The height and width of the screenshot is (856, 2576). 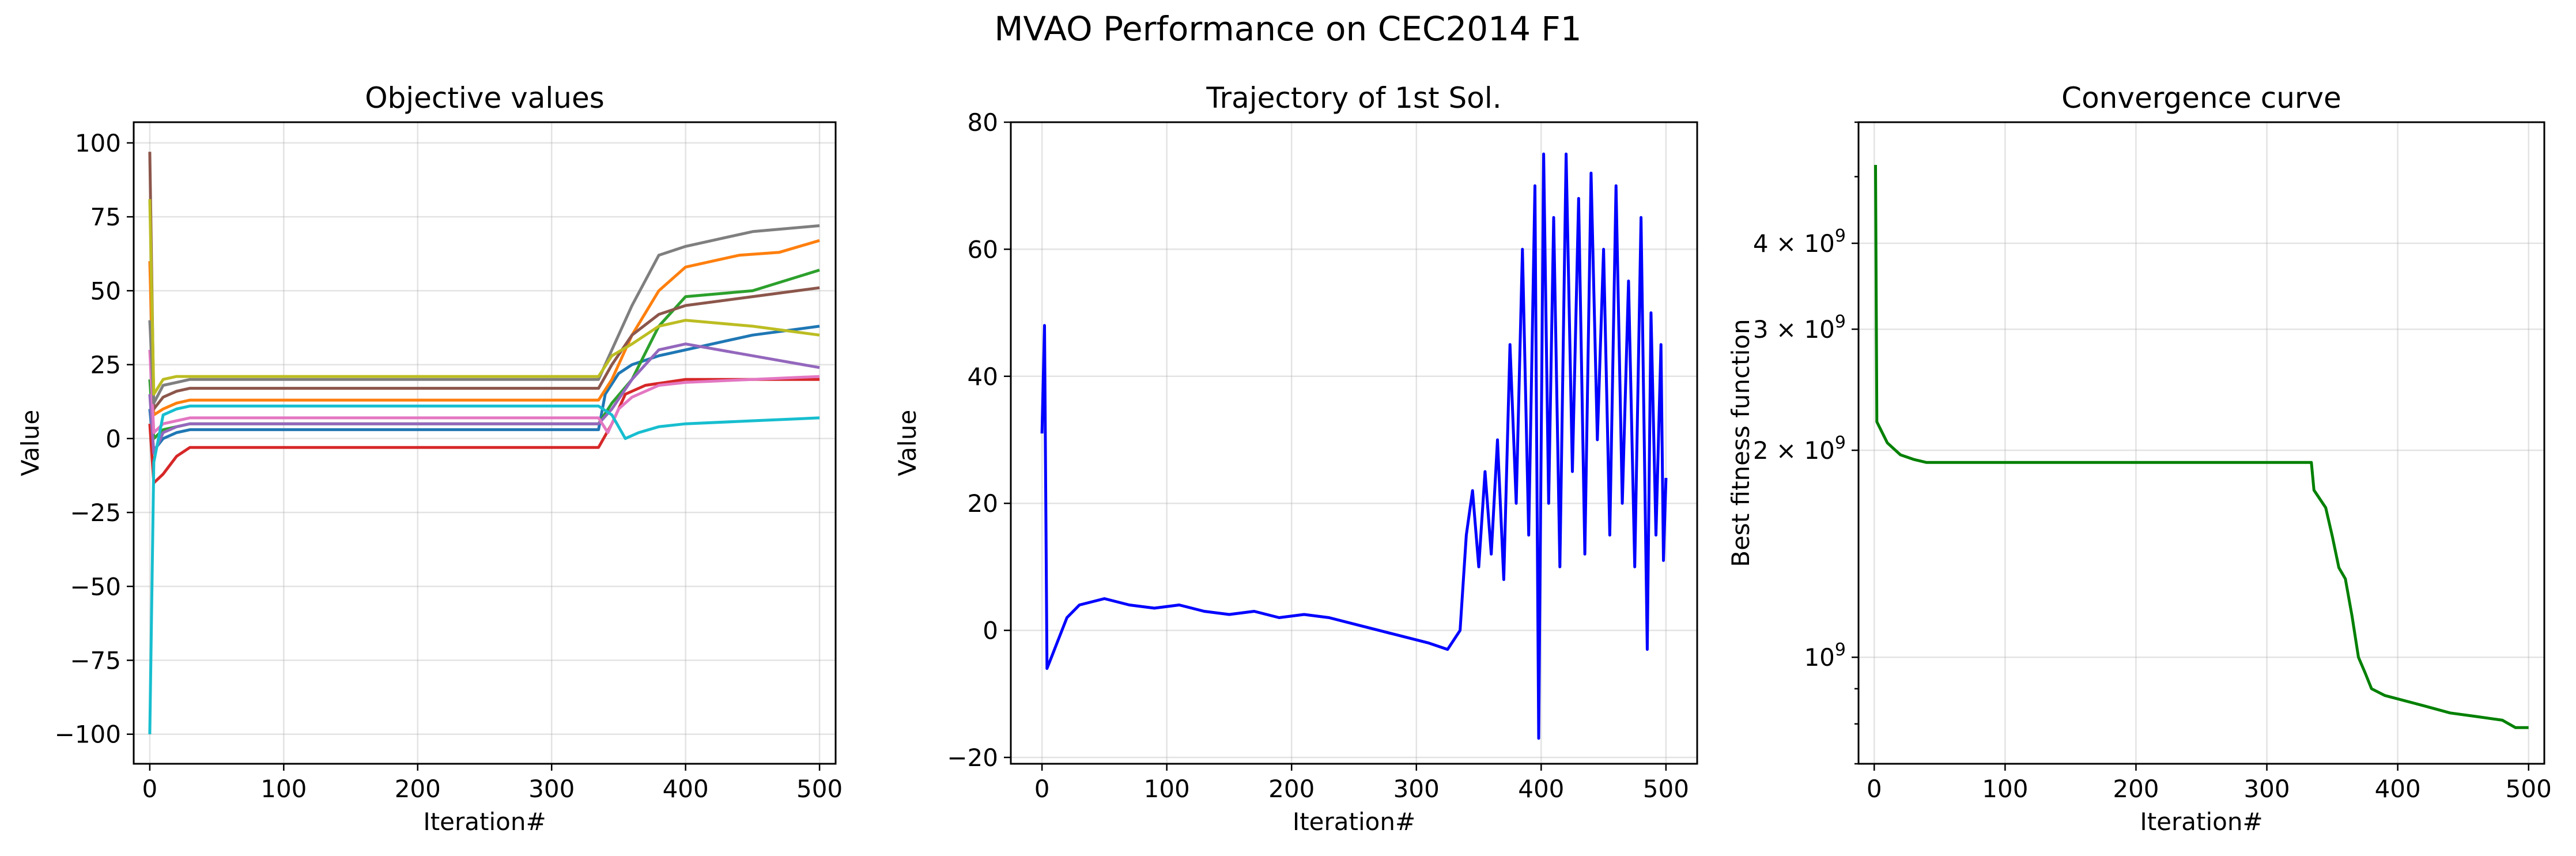 I want to click on y-tick-label: 20, so click(x=983, y=503).